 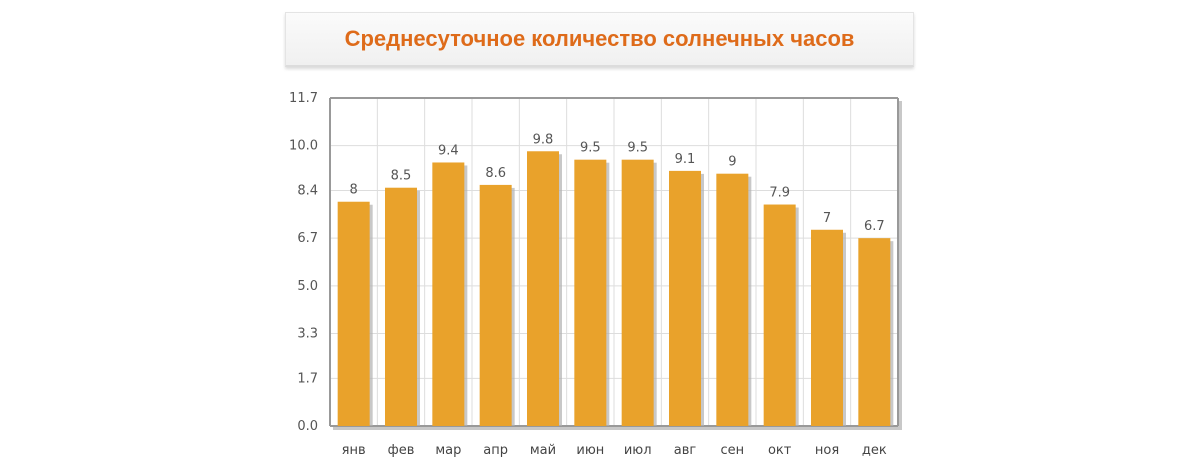 What do you see at coordinates (543, 450) in the screenshot?
I see `x-tick-label: май` at bounding box center [543, 450].